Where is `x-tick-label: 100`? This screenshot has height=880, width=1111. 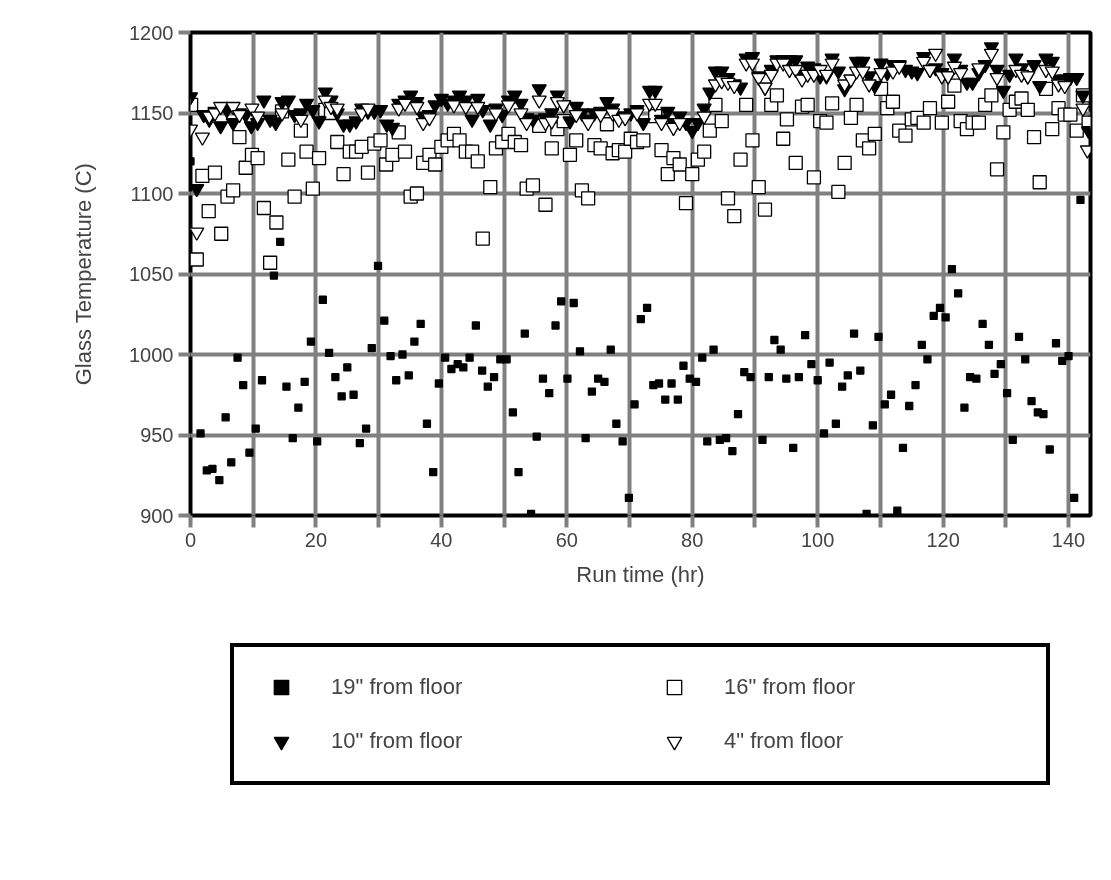
x-tick-label: 100 is located at coordinates (817, 539).